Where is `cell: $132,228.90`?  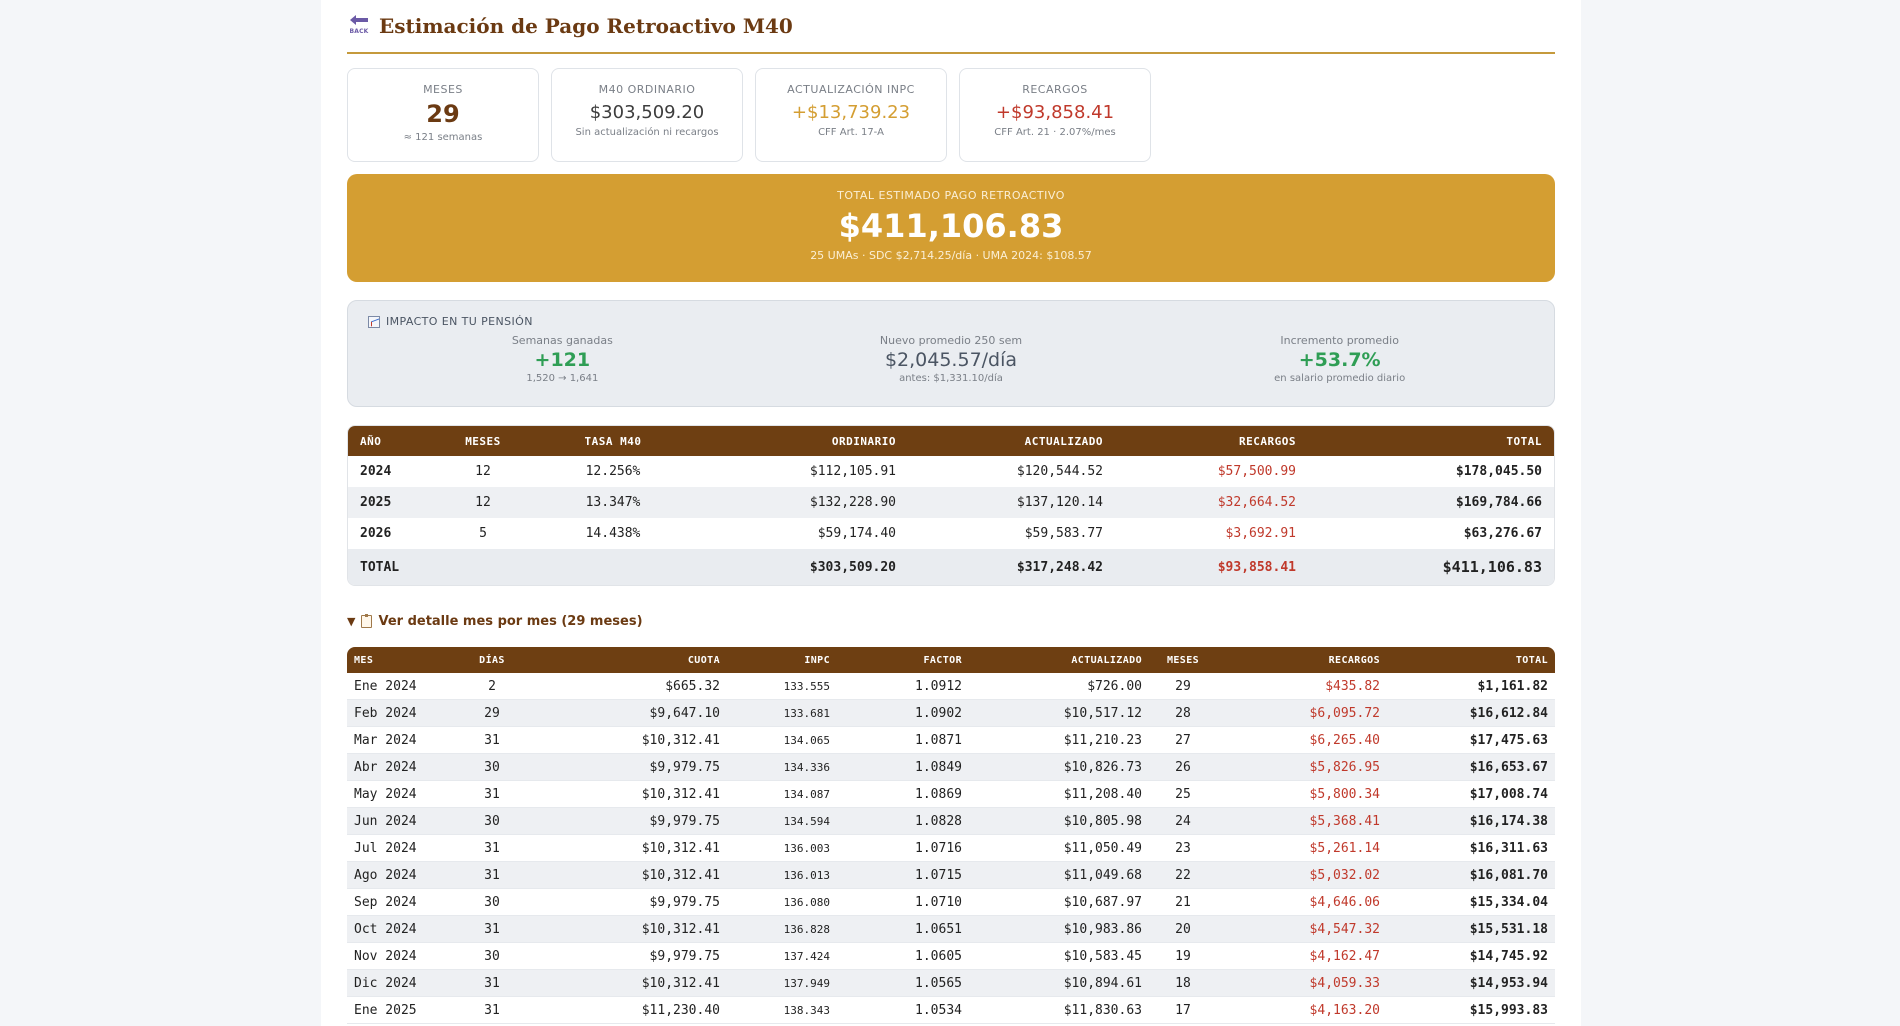
cell: $132,228.90 is located at coordinates (803, 502).